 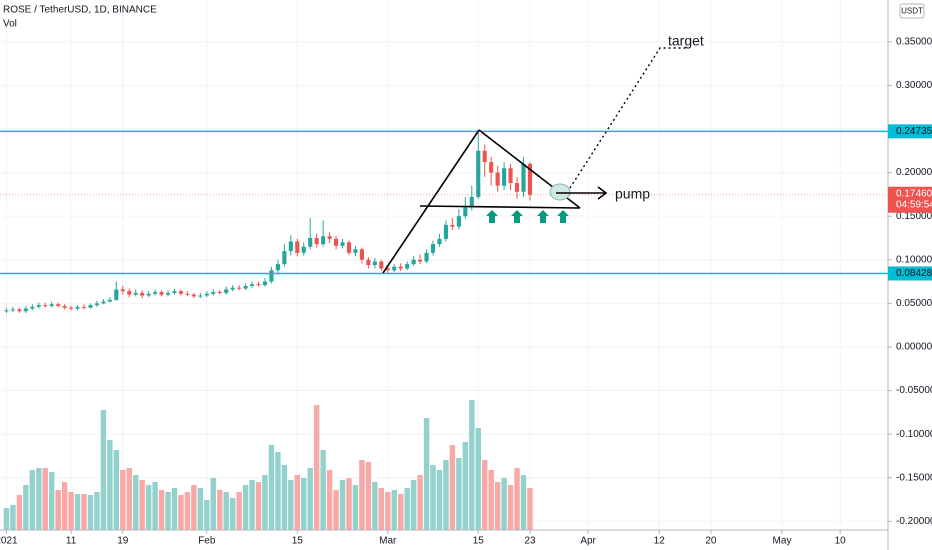 What do you see at coordinates (500, 207) in the screenshot?
I see `triangle-base` at bounding box center [500, 207].